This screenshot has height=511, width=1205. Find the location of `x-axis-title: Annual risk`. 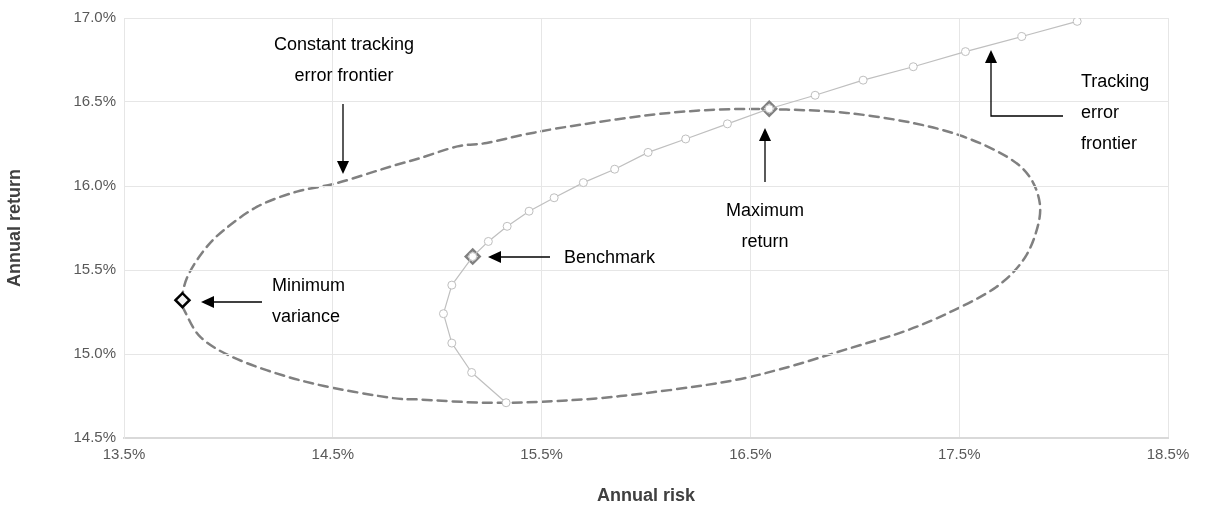

x-axis-title: Annual risk is located at coordinates (646, 495).